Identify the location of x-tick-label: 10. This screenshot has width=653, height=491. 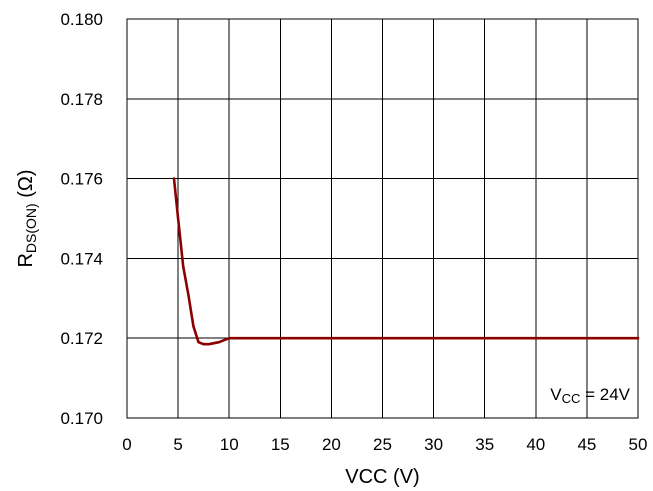
(229, 444).